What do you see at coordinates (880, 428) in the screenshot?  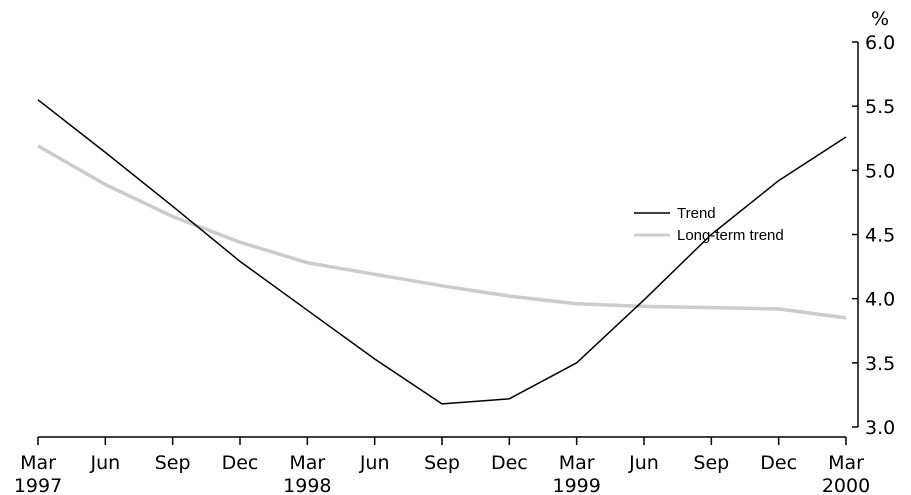 I see `y-tick-label: 3.0` at bounding box center [880, 428].